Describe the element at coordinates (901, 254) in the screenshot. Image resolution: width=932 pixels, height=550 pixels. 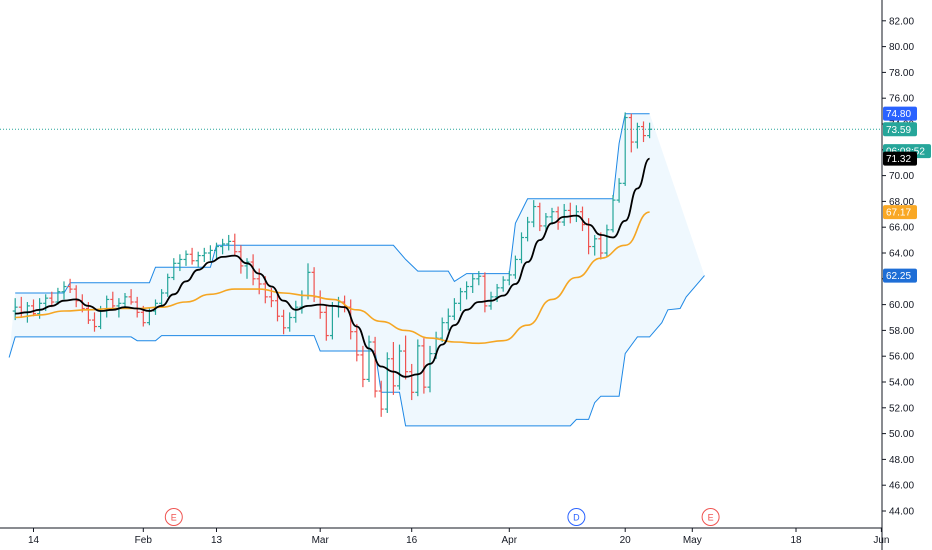
I see `price-tick-label: 64.00` at that location.